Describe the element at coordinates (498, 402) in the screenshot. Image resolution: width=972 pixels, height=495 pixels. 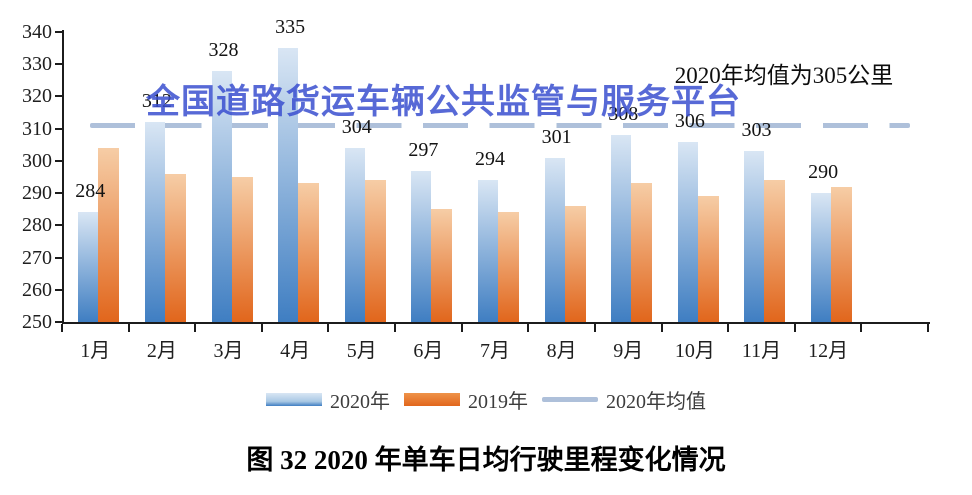
I see `legend-label-2019: 2019年` at that location.